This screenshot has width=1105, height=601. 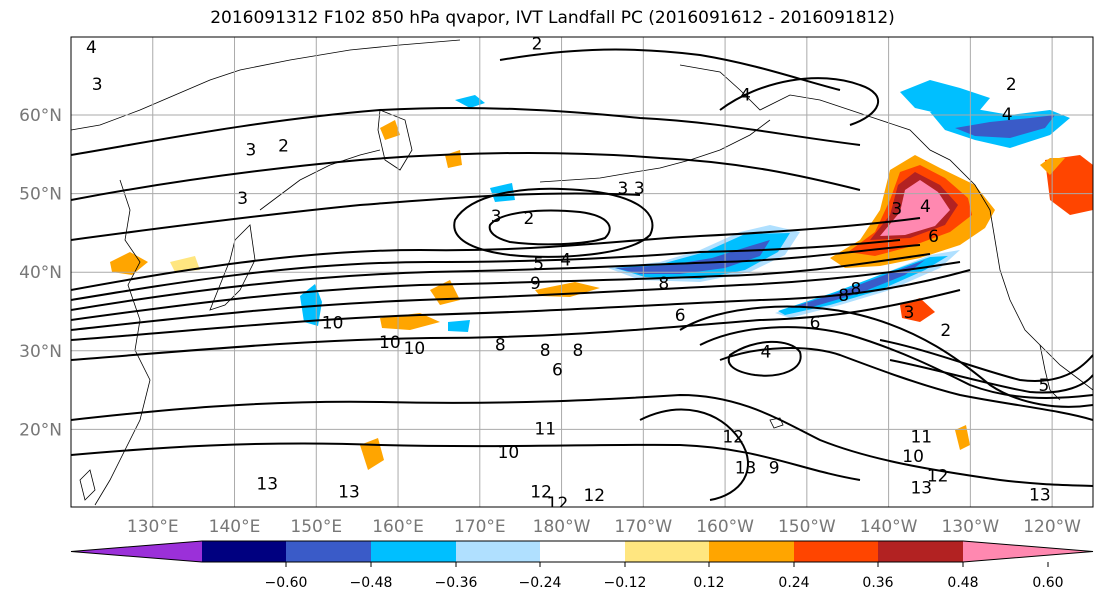 I want to click on contour-tropics, so click(x=582, y=440).